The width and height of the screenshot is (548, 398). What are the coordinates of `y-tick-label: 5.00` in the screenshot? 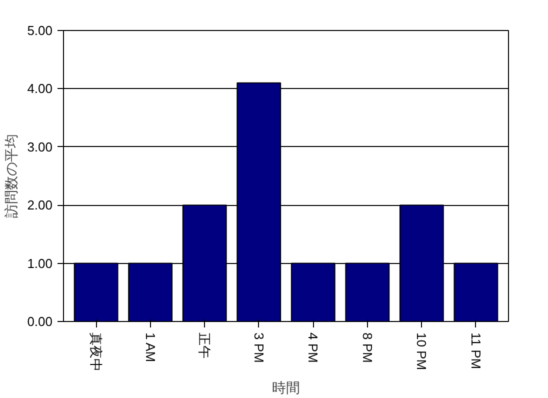 It's located at (40, 30).